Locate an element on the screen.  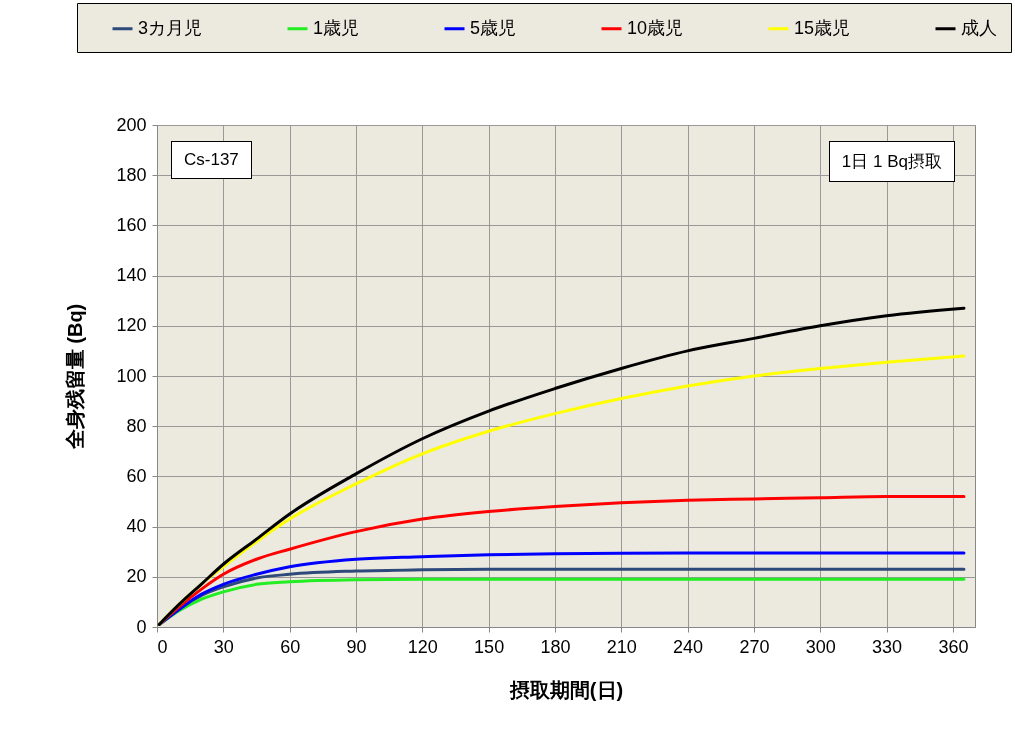
y-tick-label: 120 is located at coordinates (131, 325).